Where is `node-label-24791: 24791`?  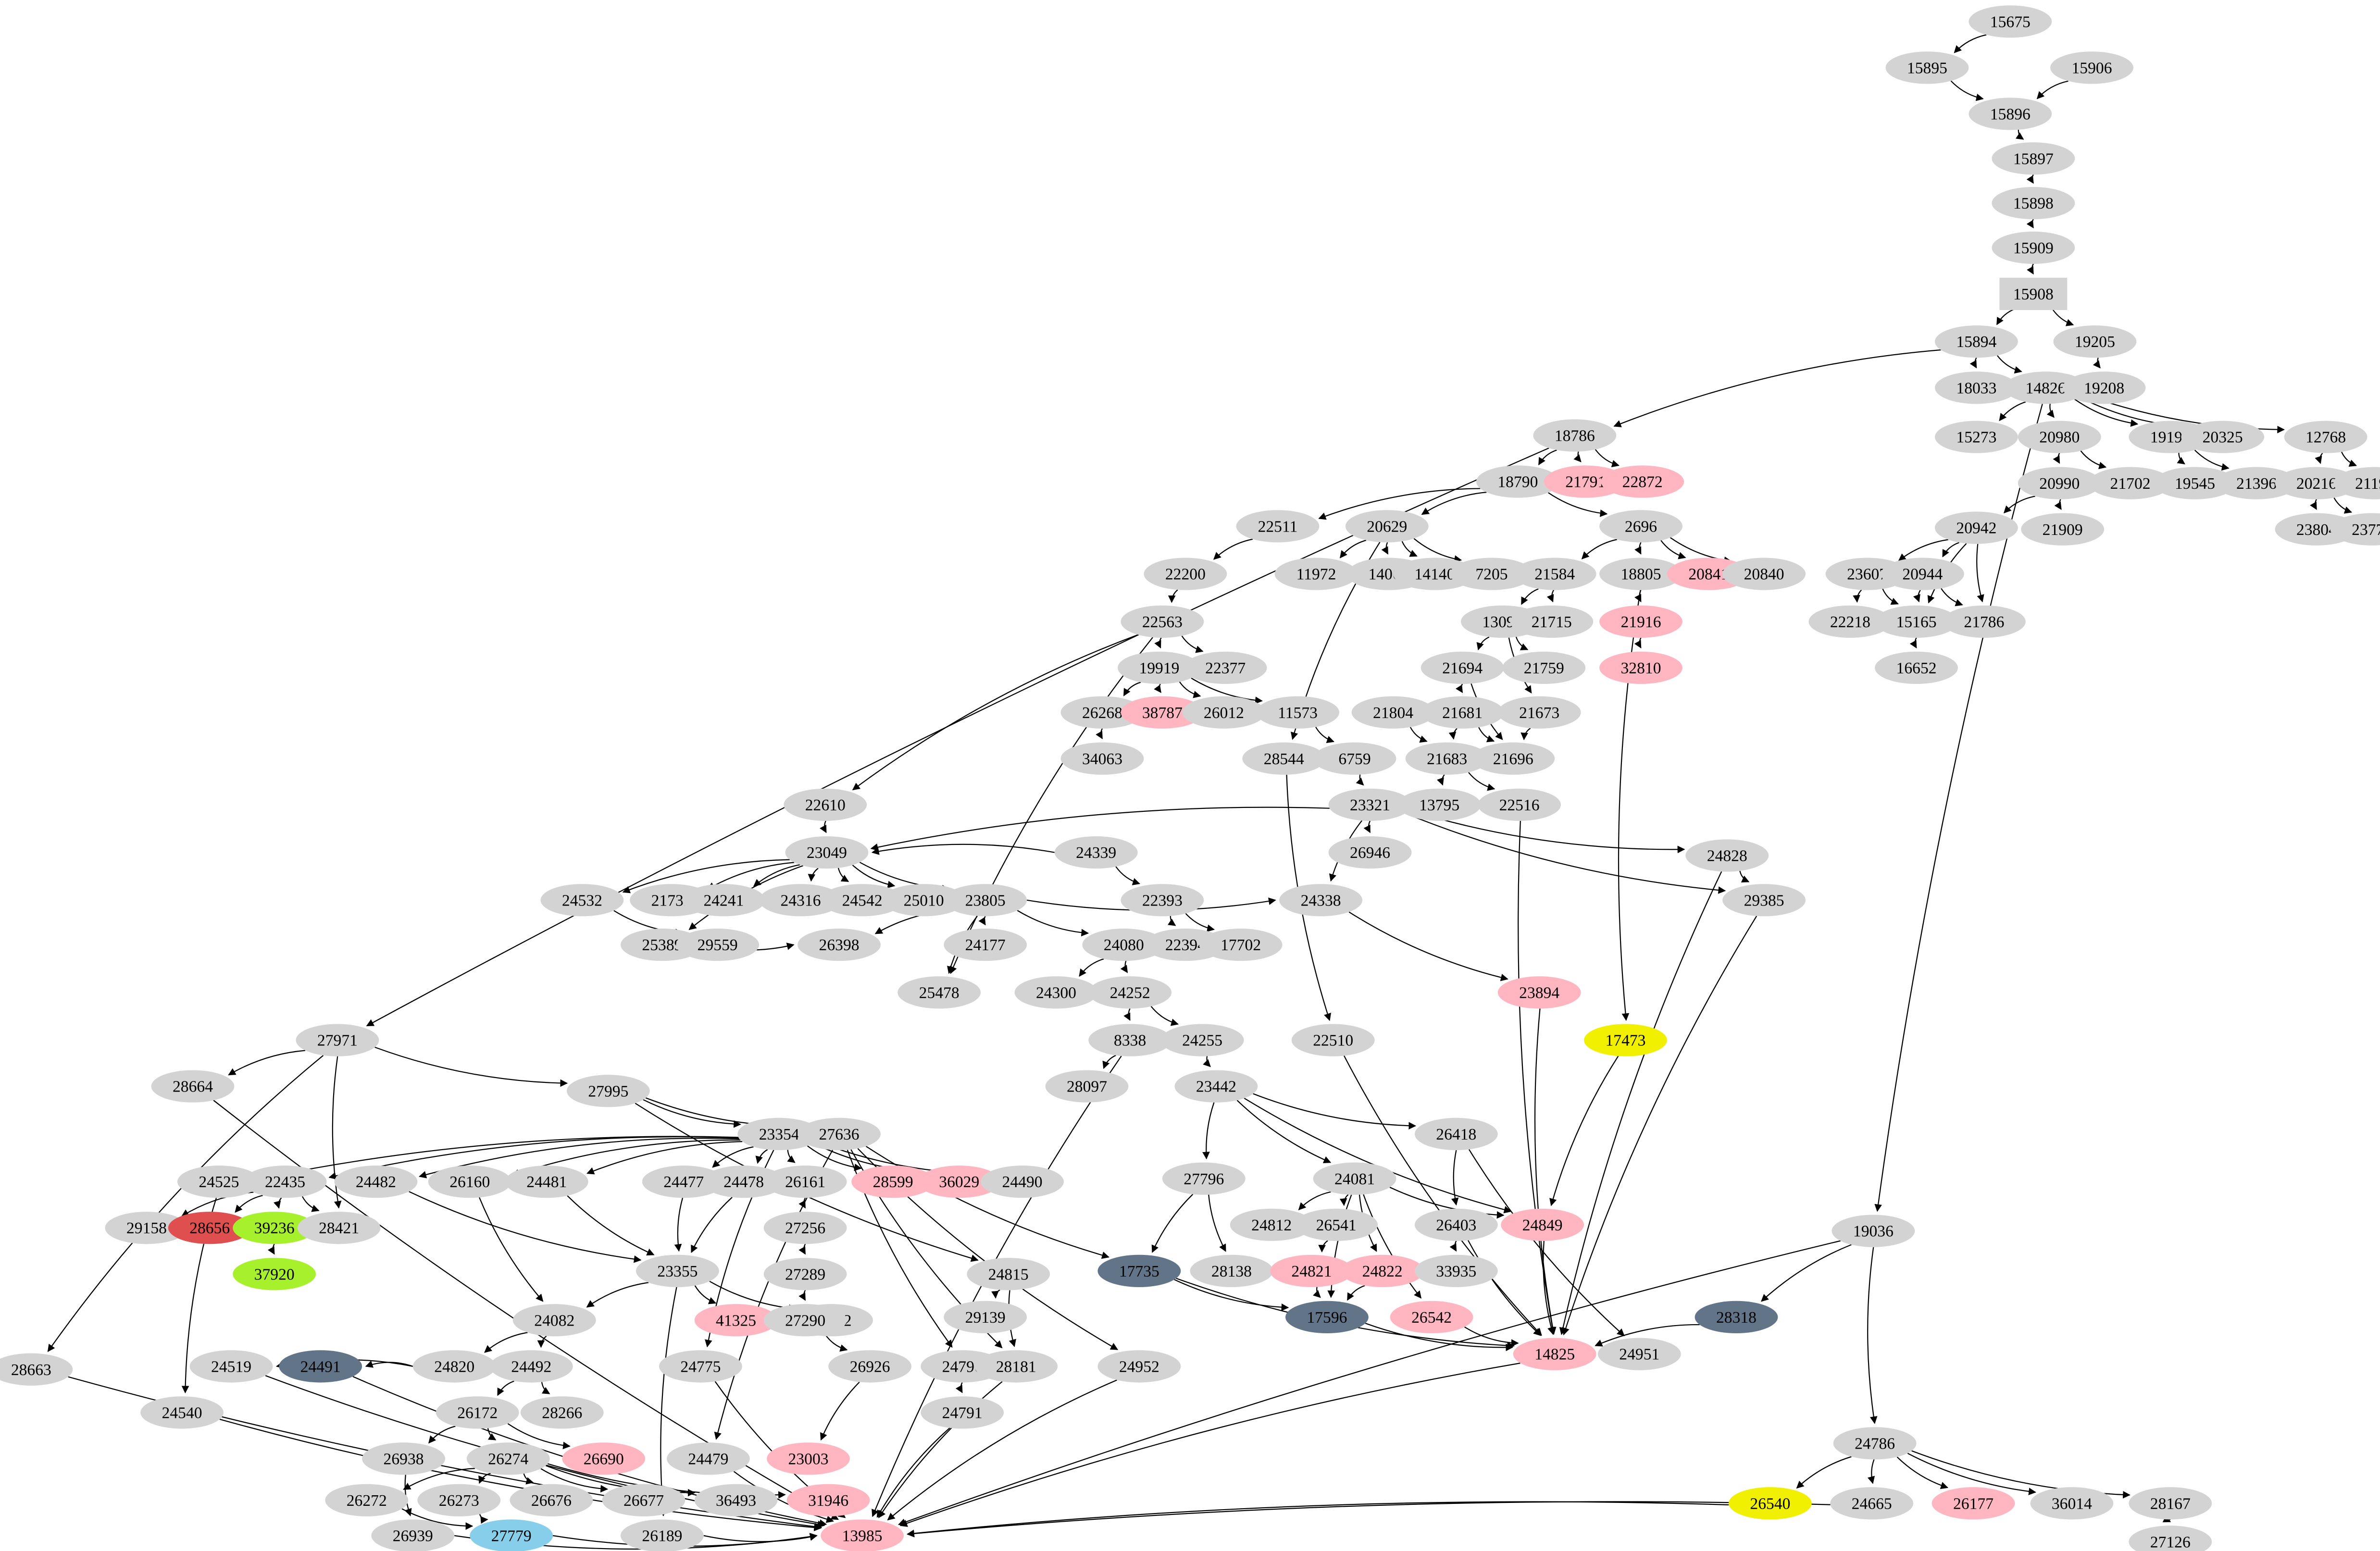
node-label-24791: 24791 is located at coordinates (963, 1413).